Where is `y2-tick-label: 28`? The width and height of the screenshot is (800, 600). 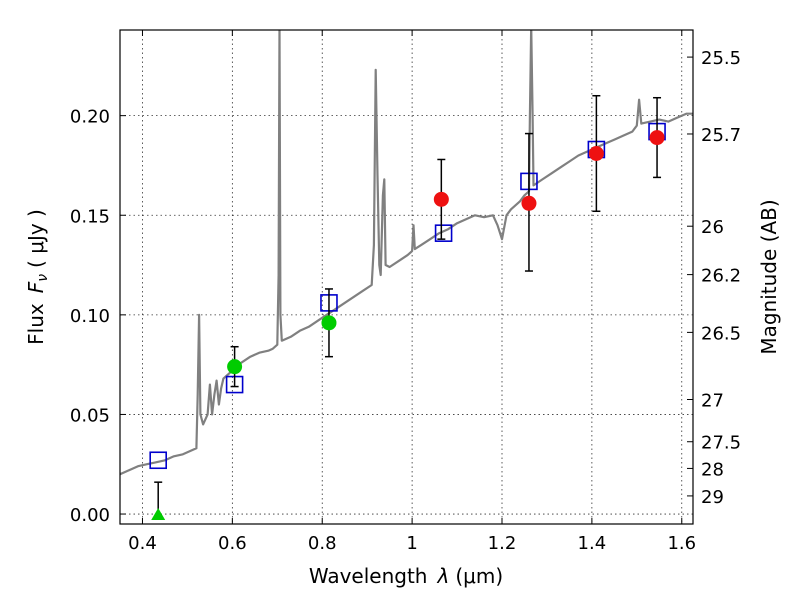 y2-tick-label: 28 is located at coordinates (712, 469).